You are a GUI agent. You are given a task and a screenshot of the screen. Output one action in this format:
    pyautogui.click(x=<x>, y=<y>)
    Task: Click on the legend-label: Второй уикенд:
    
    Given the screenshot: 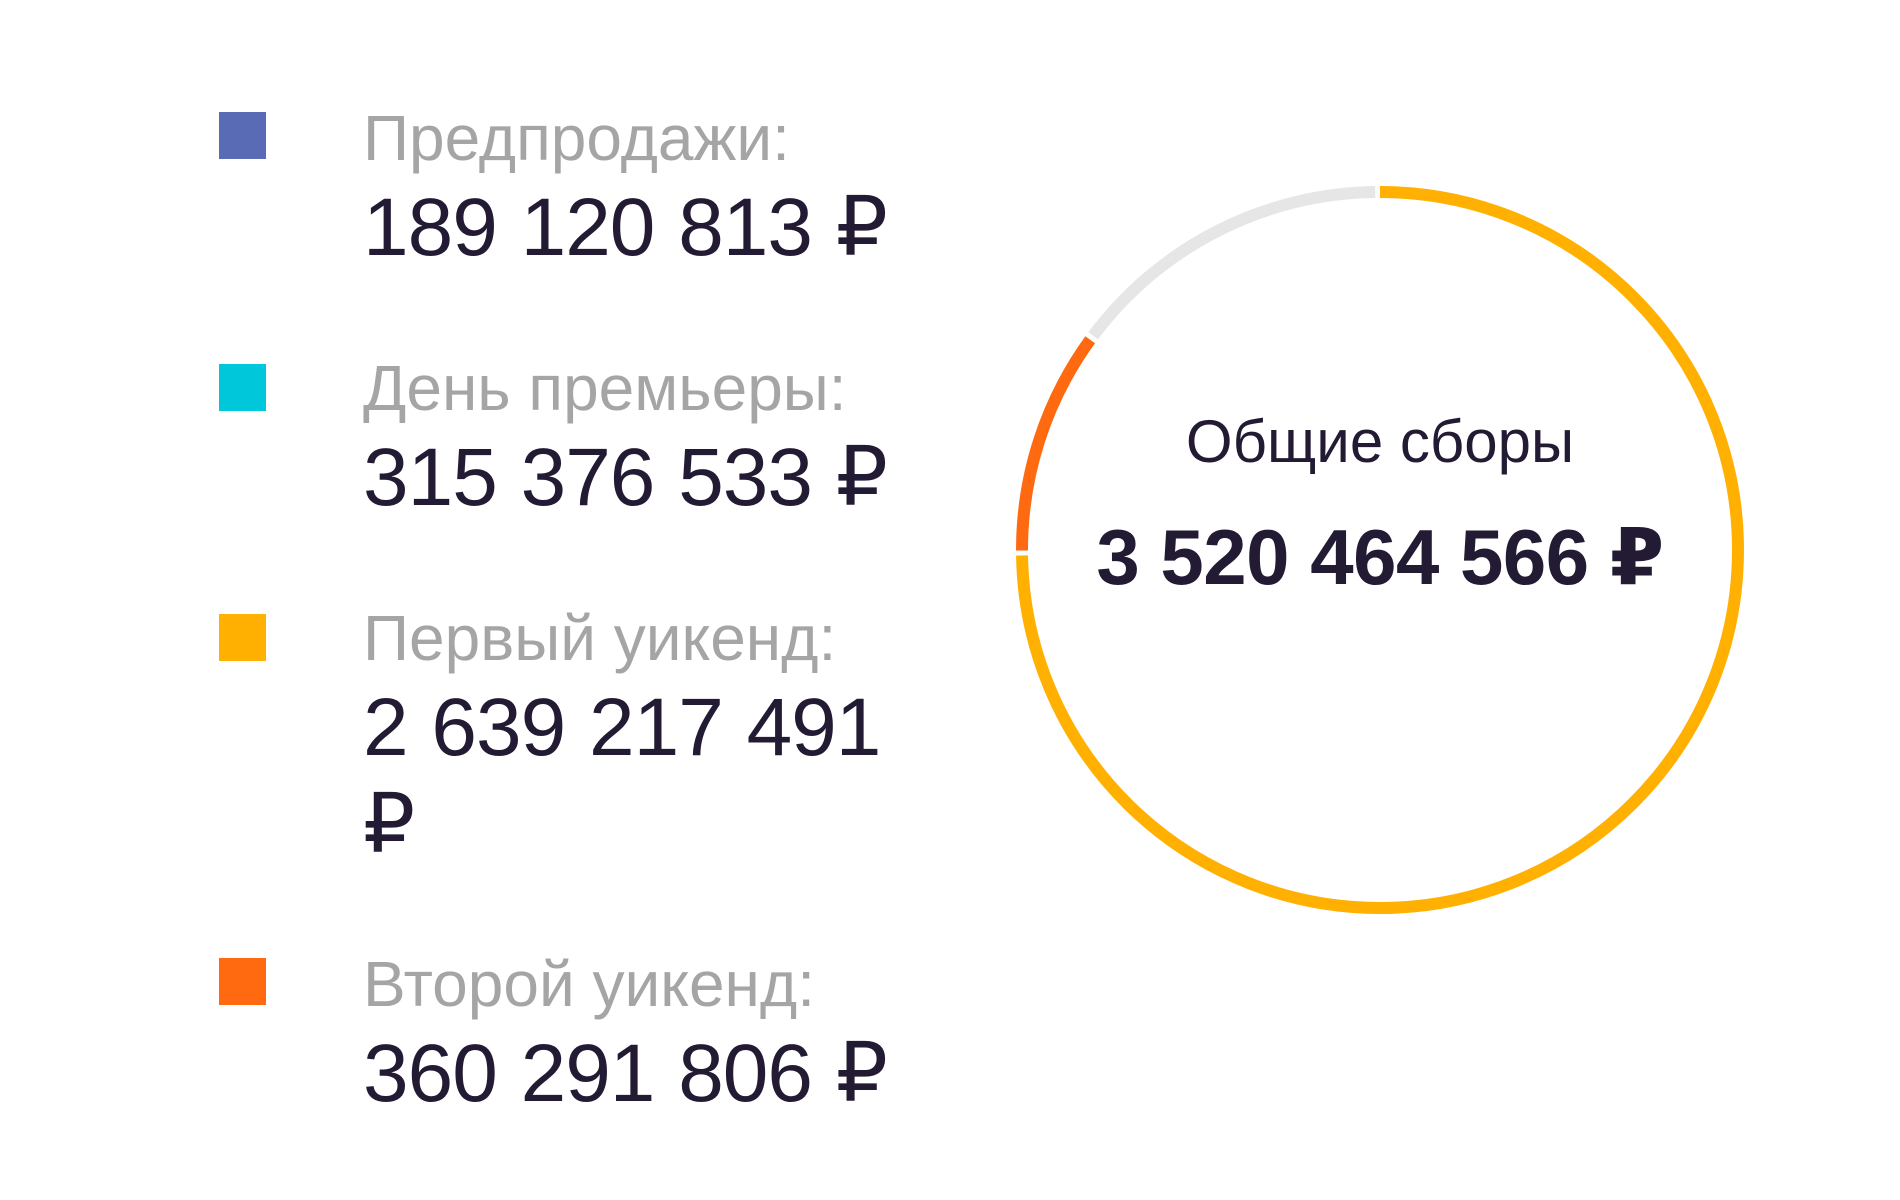 What is the action you would take?
    pyautogui.click(x=589, y=984)
    